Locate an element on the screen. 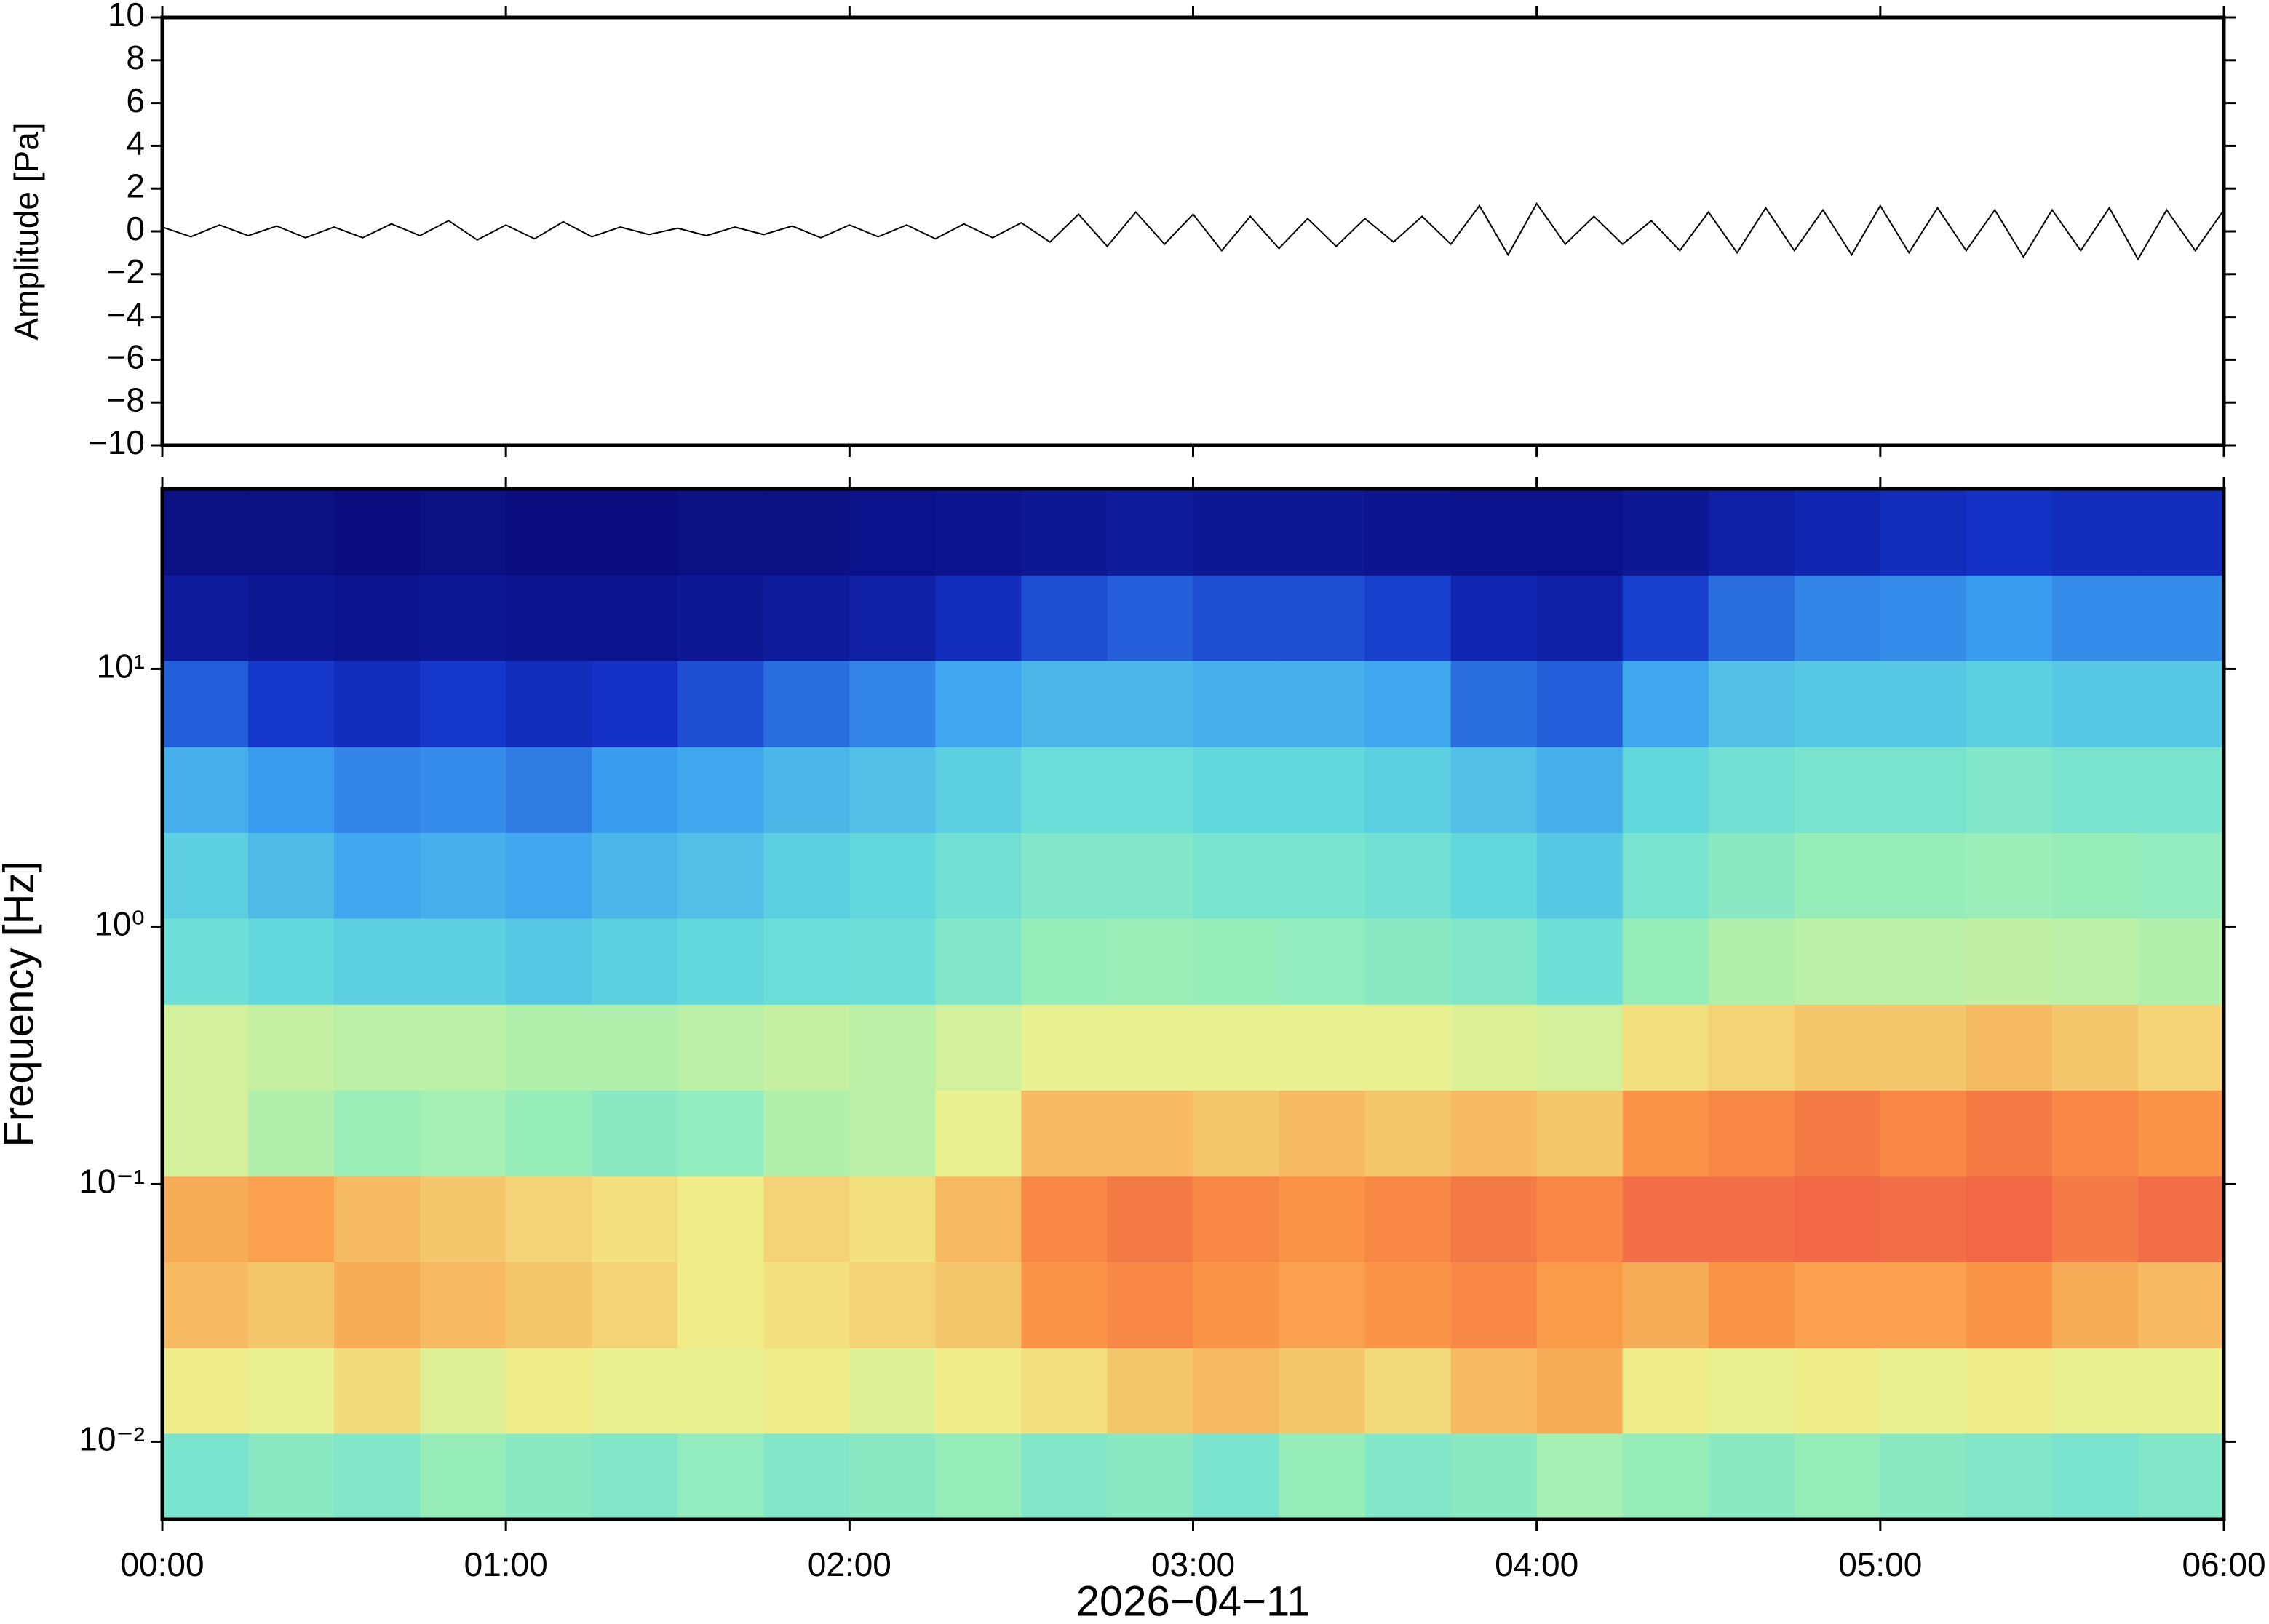 The image size is (2269, 1624). y-tick-label: 10¹ is located at coordinates (121, 666).